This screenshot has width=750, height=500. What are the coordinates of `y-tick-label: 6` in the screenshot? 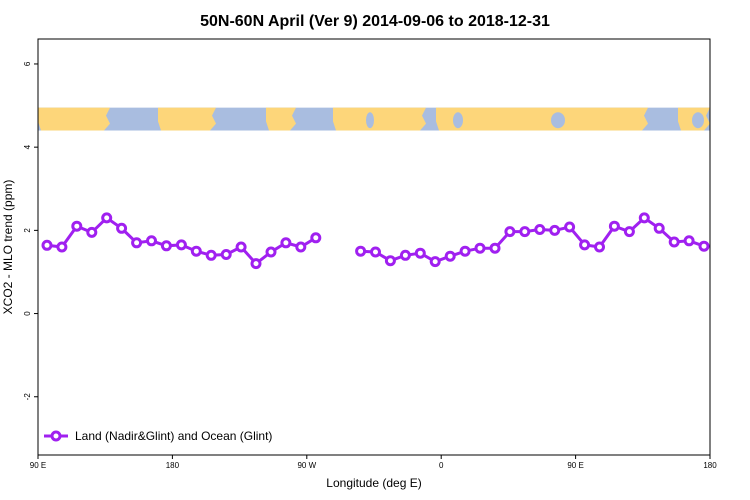 It's located at (27, 63).